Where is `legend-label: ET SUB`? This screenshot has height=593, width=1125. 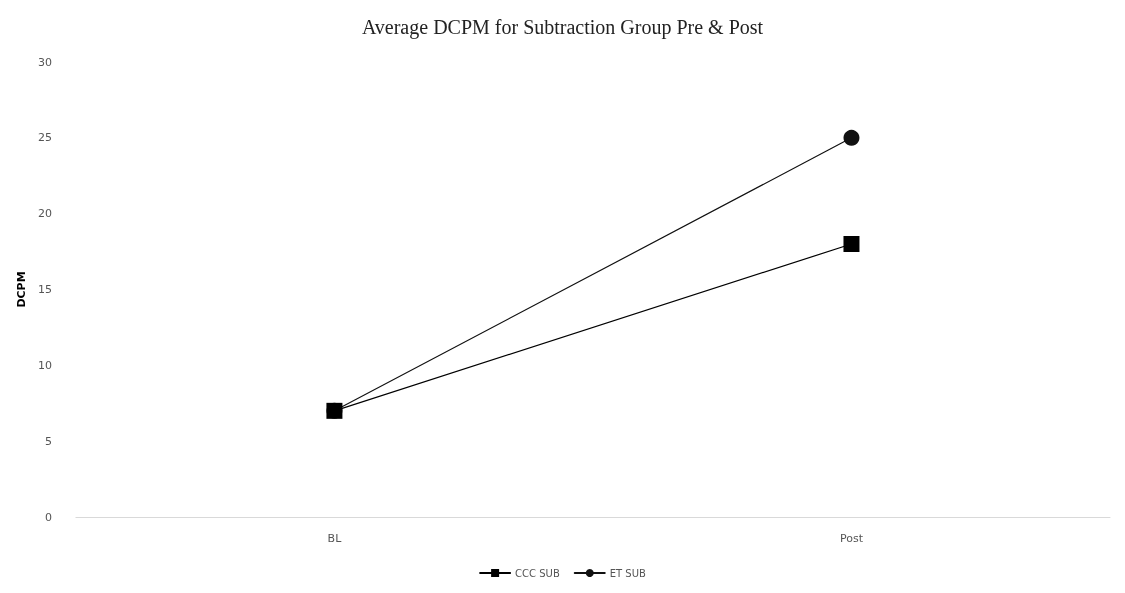
legend-label: ET SUB is located at coordinates (628, 573).